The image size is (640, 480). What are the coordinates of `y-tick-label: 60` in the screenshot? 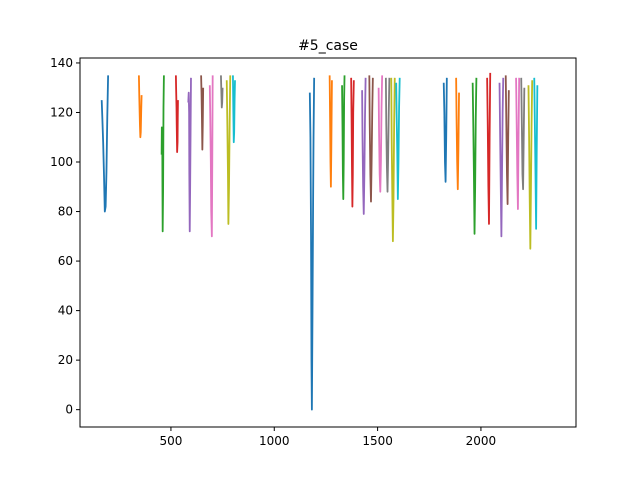 It's located at (65, 261).